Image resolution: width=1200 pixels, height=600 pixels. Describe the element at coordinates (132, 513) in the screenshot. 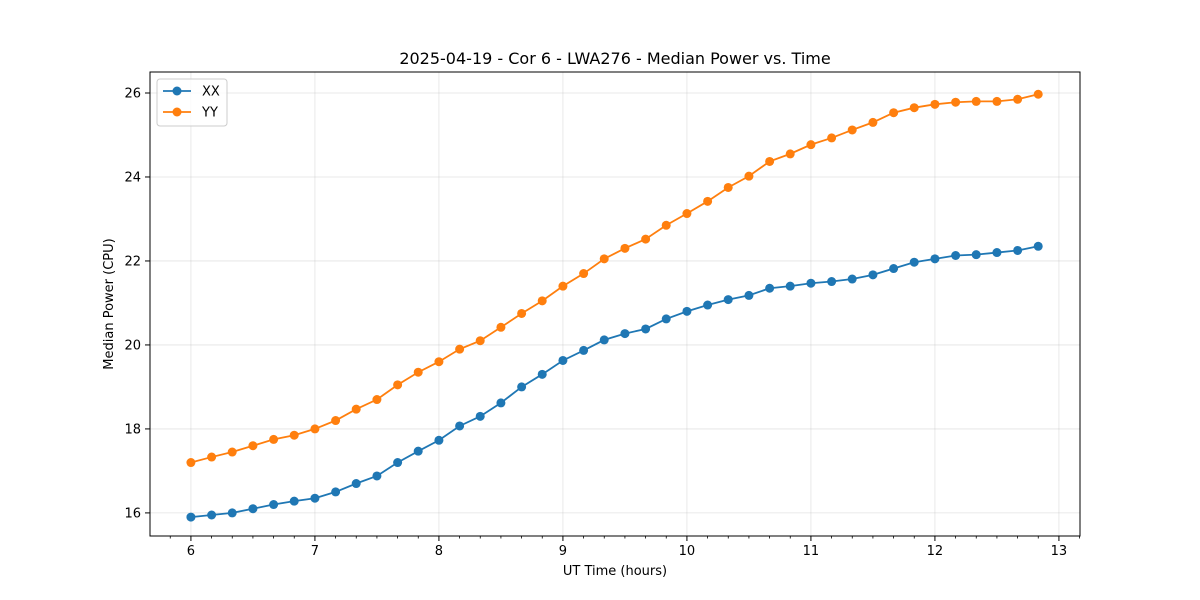

I see `y-tick-label: 16` at that location.